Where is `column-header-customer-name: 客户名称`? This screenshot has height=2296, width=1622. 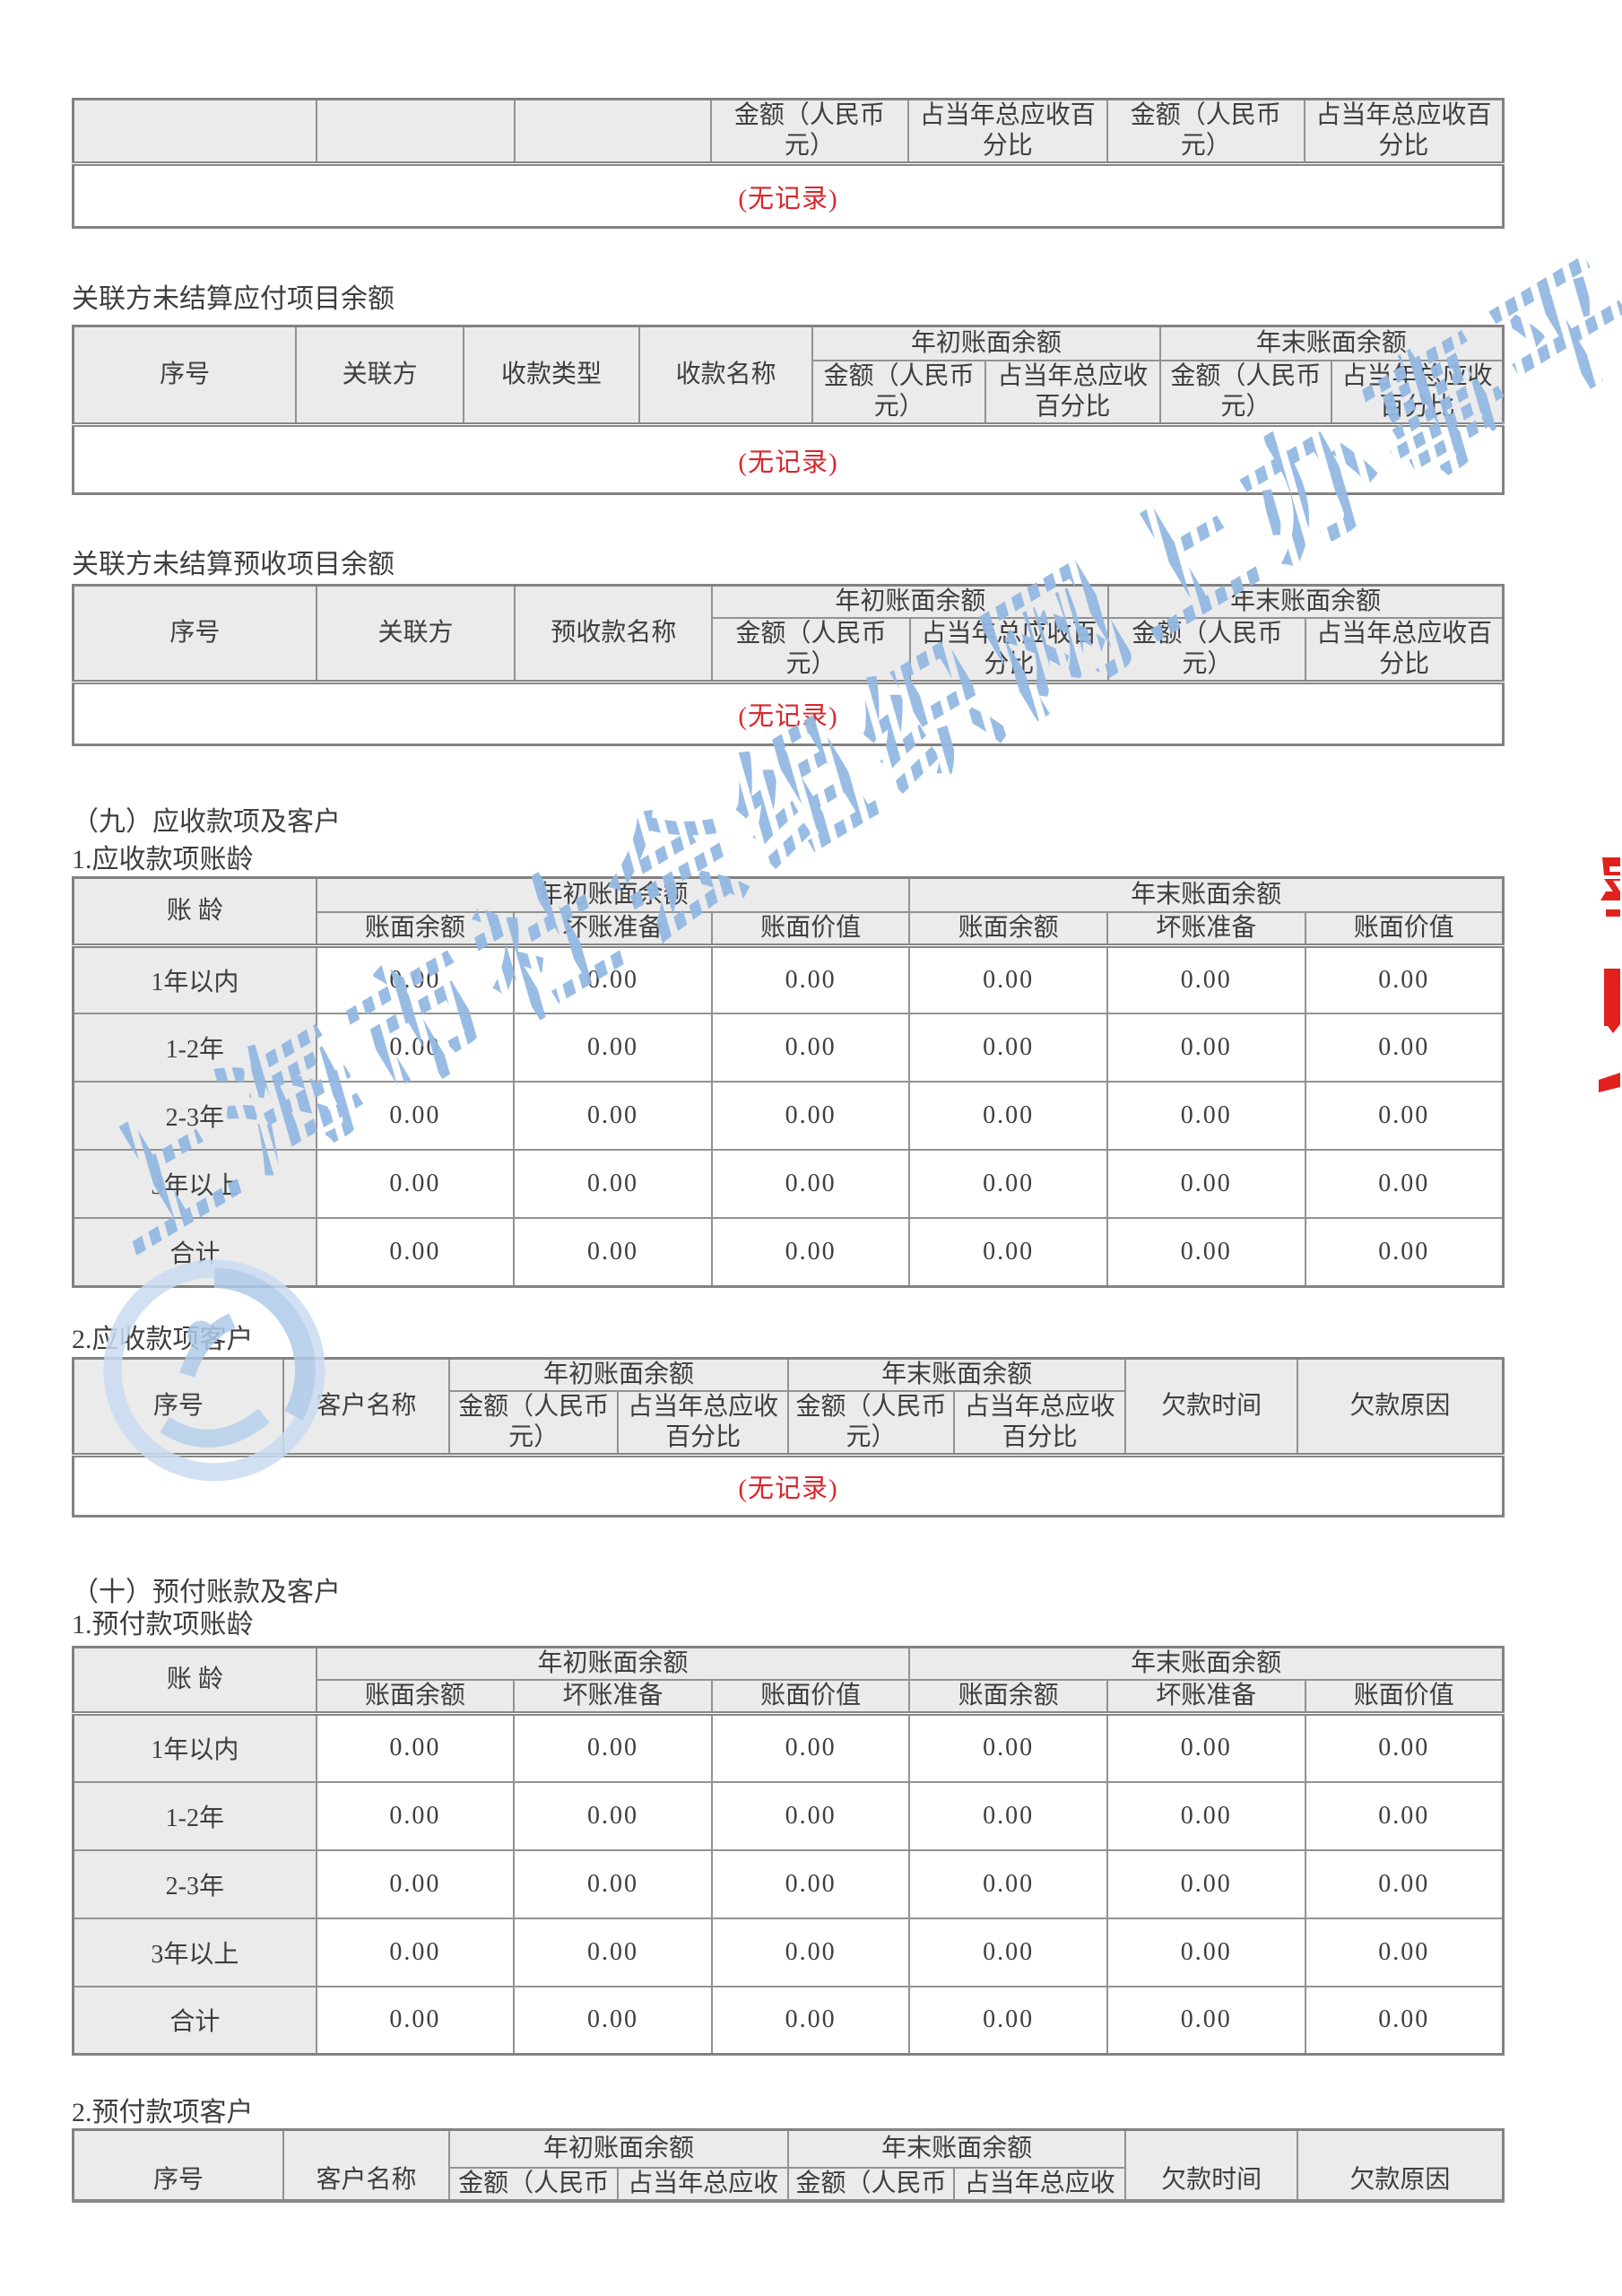
column-header-customer-name: 客户名称 is located at coordinates (366, 2163).